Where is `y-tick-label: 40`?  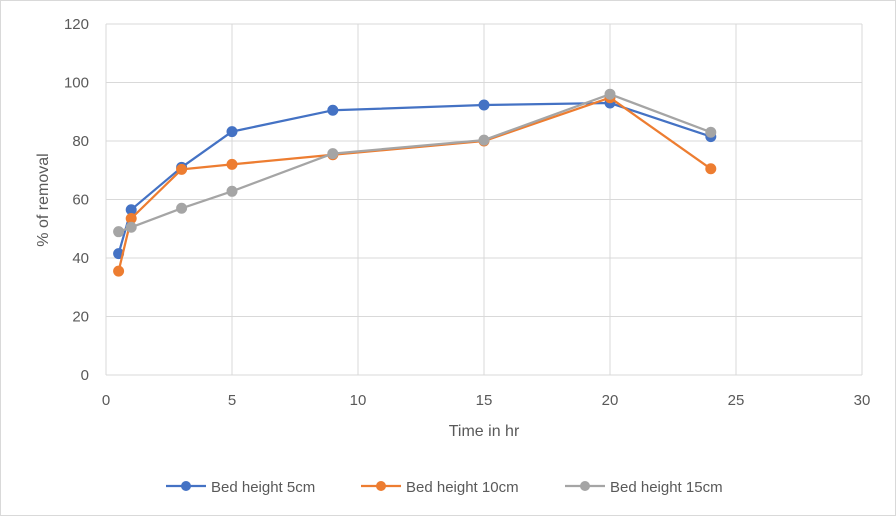 y-tick-label: 40 is located at coordinates (80, 258).